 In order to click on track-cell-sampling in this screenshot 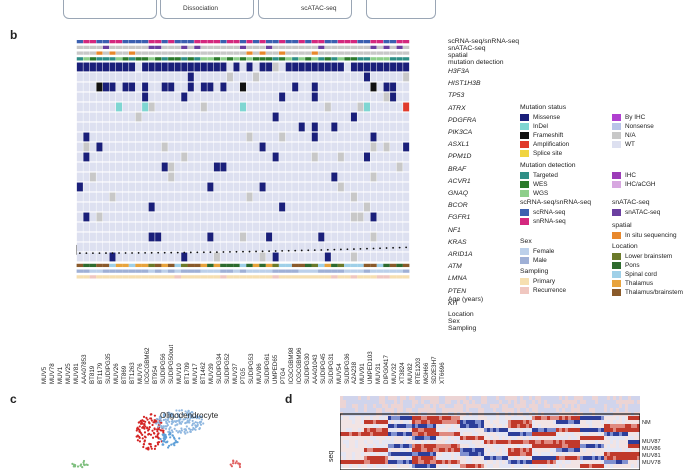, I will do `click(347, 277)`.